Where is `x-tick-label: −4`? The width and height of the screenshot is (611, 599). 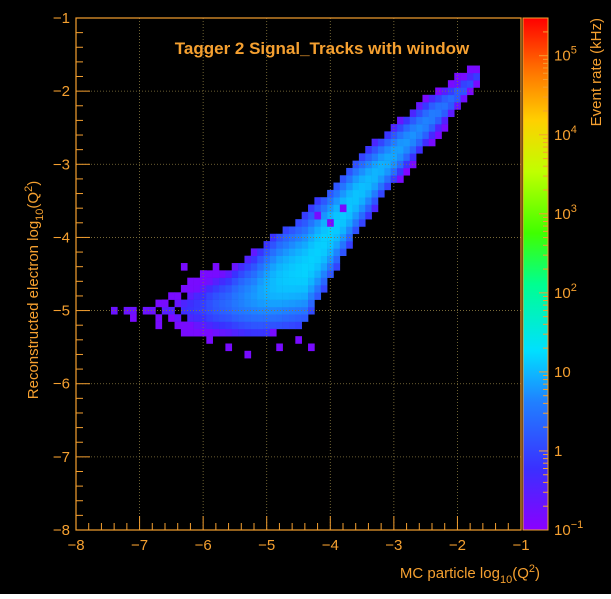 x-tick-label: −4 is located at coordinates (330, 545).